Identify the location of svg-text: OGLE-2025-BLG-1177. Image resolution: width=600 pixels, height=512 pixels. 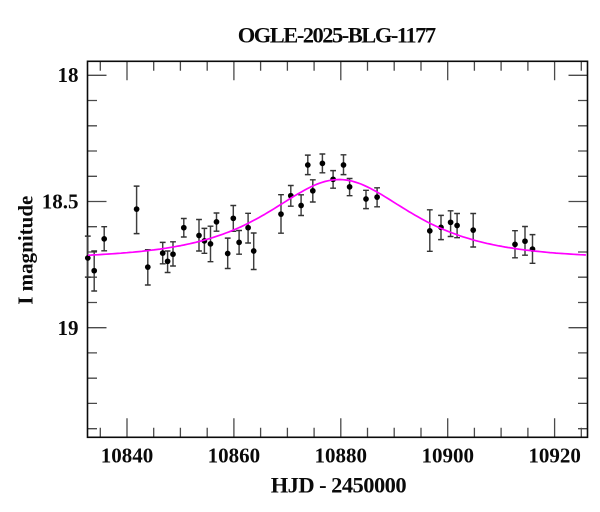
(337, 35).